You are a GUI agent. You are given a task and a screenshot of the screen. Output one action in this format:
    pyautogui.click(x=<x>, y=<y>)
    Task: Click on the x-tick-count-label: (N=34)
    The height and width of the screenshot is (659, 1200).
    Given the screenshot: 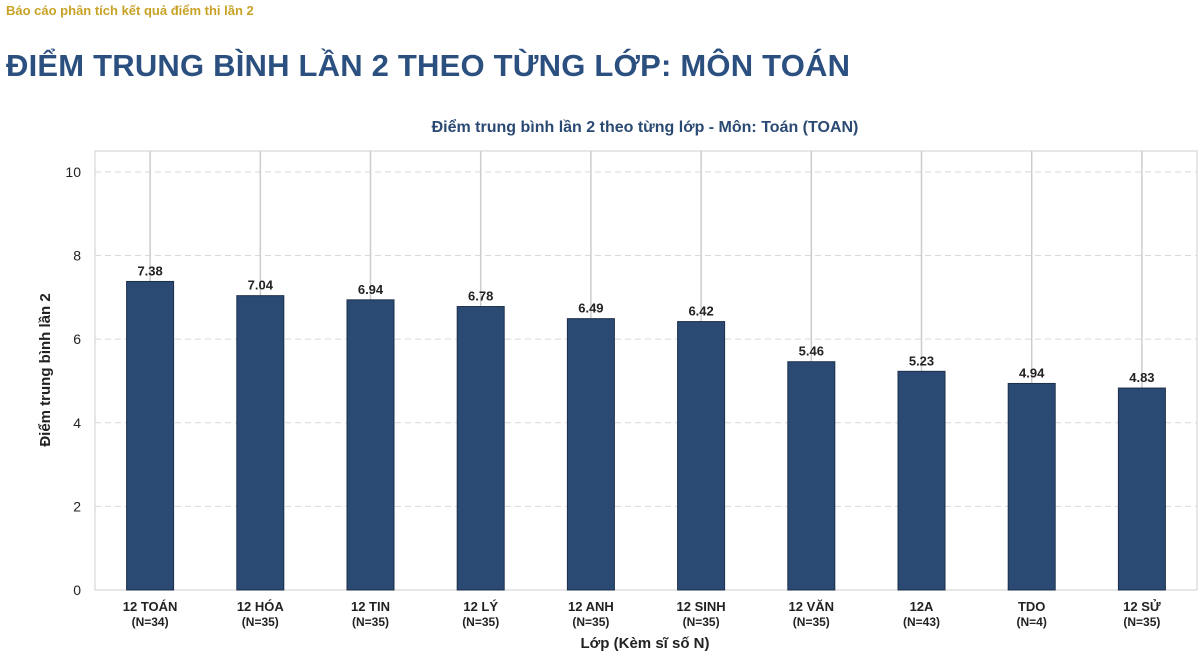 What is the action you would take?
    pyautogui.click(x=150, y=622)
    